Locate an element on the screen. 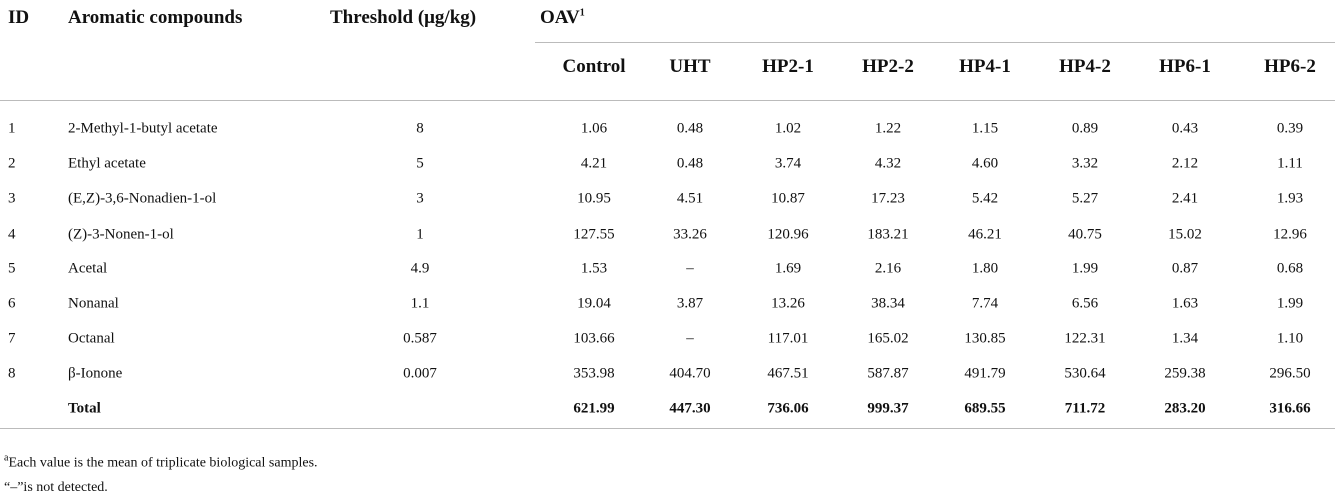 This screenshot has width=1335, height=497. value-cell: 122.31 is located at coordinates (1085, 338).